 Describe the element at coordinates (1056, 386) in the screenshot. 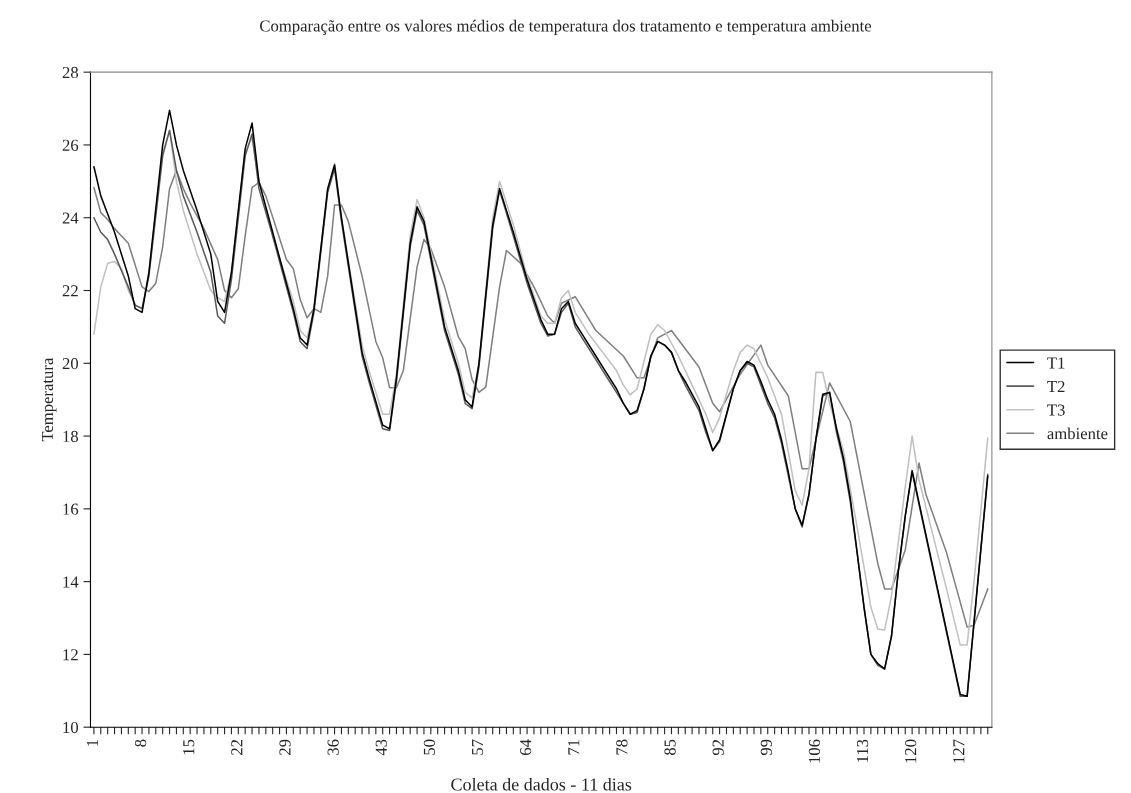

I see `legend-label: T2` at that location.